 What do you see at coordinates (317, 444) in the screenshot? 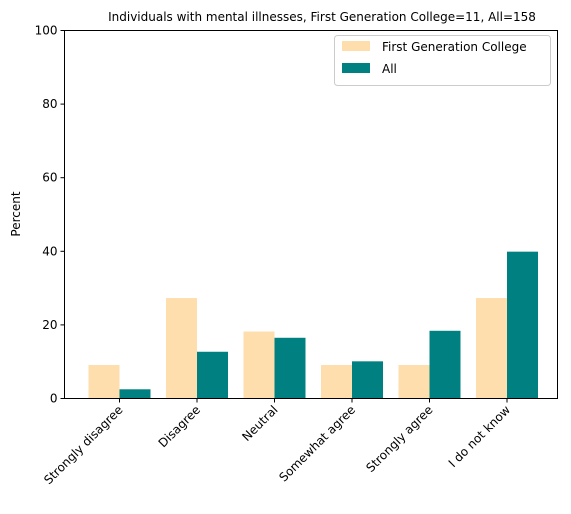
I see `x-tick-label: Somewhat agree` at bounding box center [317, 444].